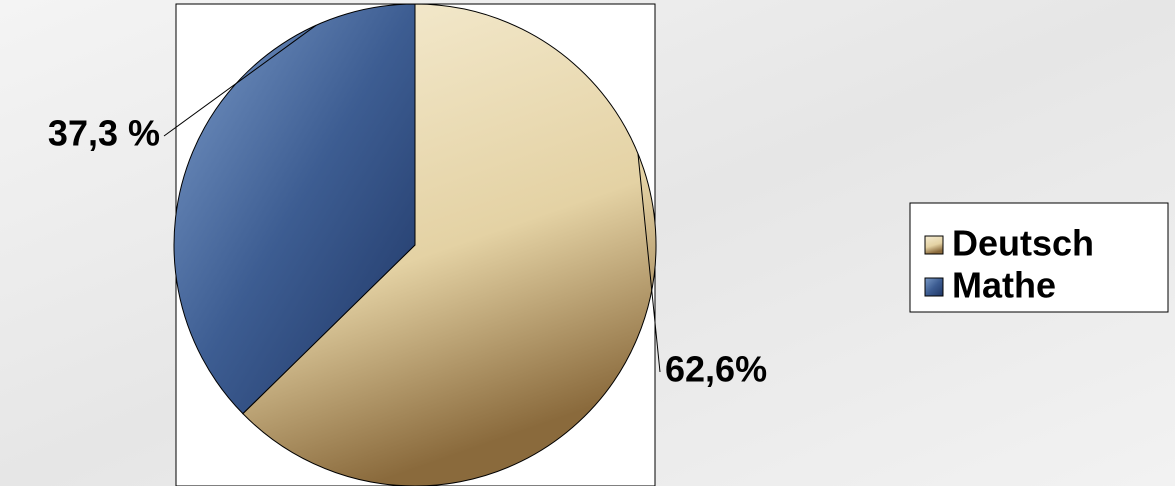 The width and height of the screenshot is (1175, 486). What do you see at coordinates (104, 133) in the screenshot?
I see `data-label: 37,3 %` at bounding box center [104, 133].